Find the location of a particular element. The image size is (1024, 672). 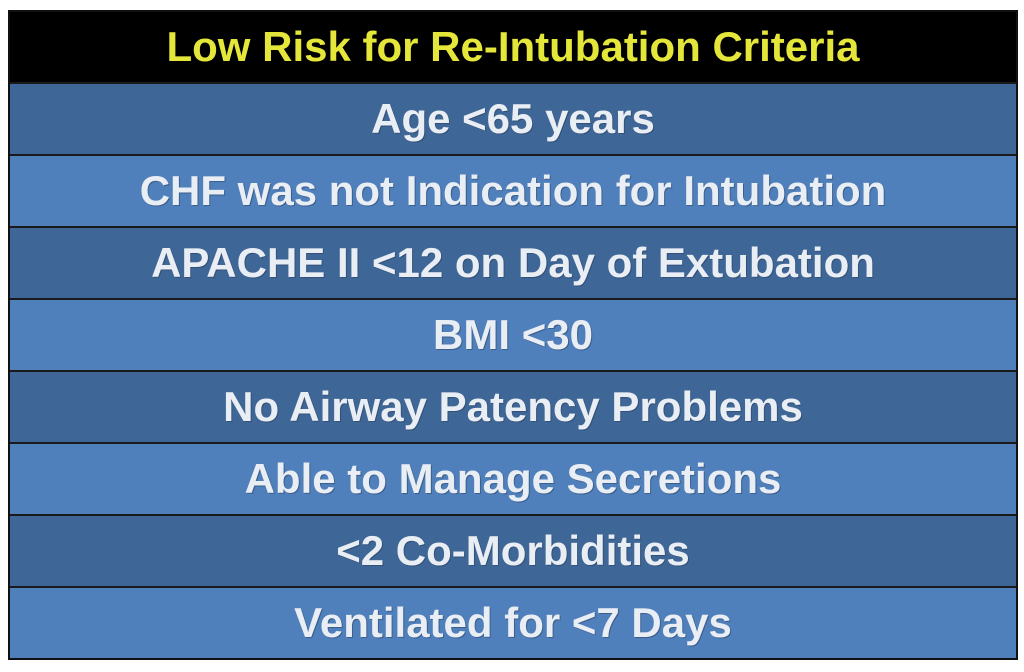

table-row: BMI <30 is located at coordinates (513, 336).